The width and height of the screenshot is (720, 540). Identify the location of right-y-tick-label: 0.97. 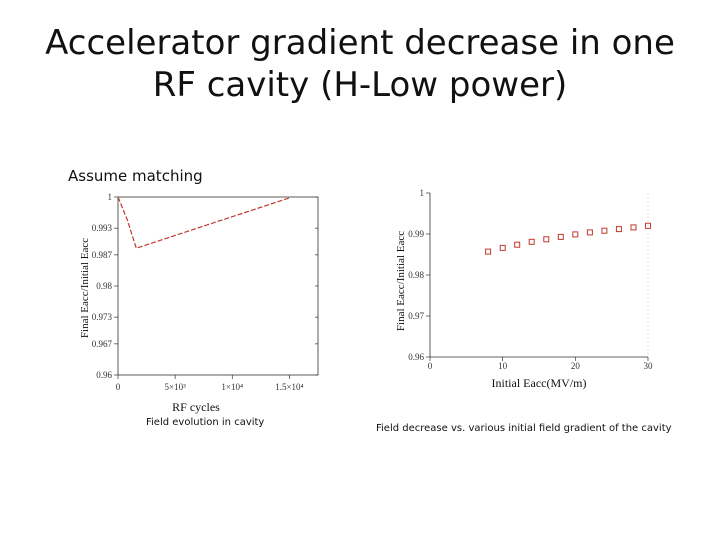
(416, 316).